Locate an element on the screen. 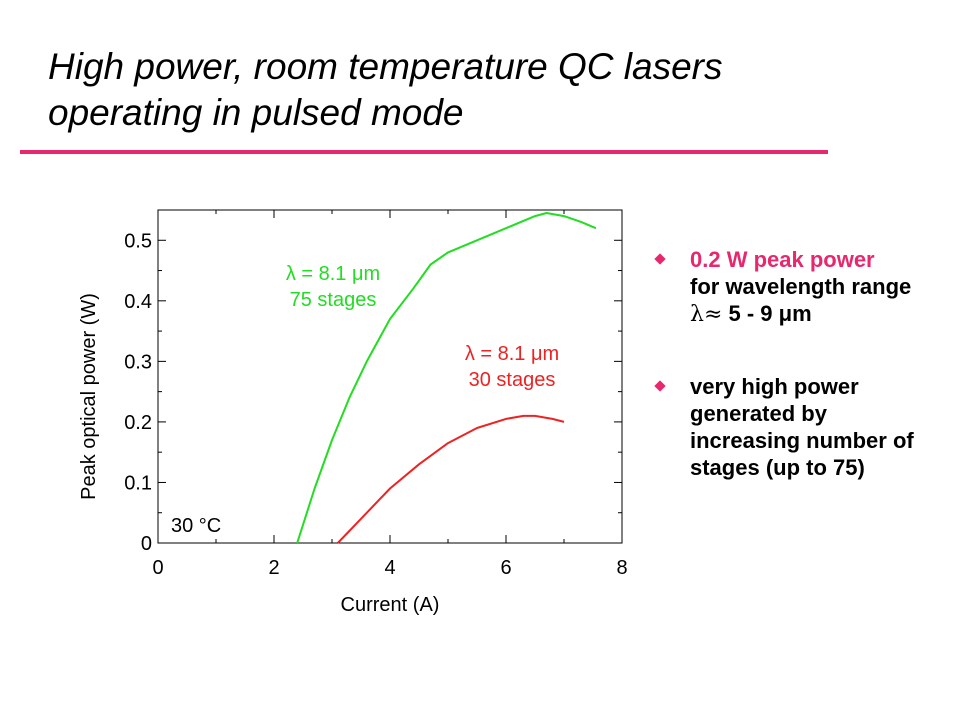  lambda-approx-symbol: λ≈ is located at coordinates (706, 314).